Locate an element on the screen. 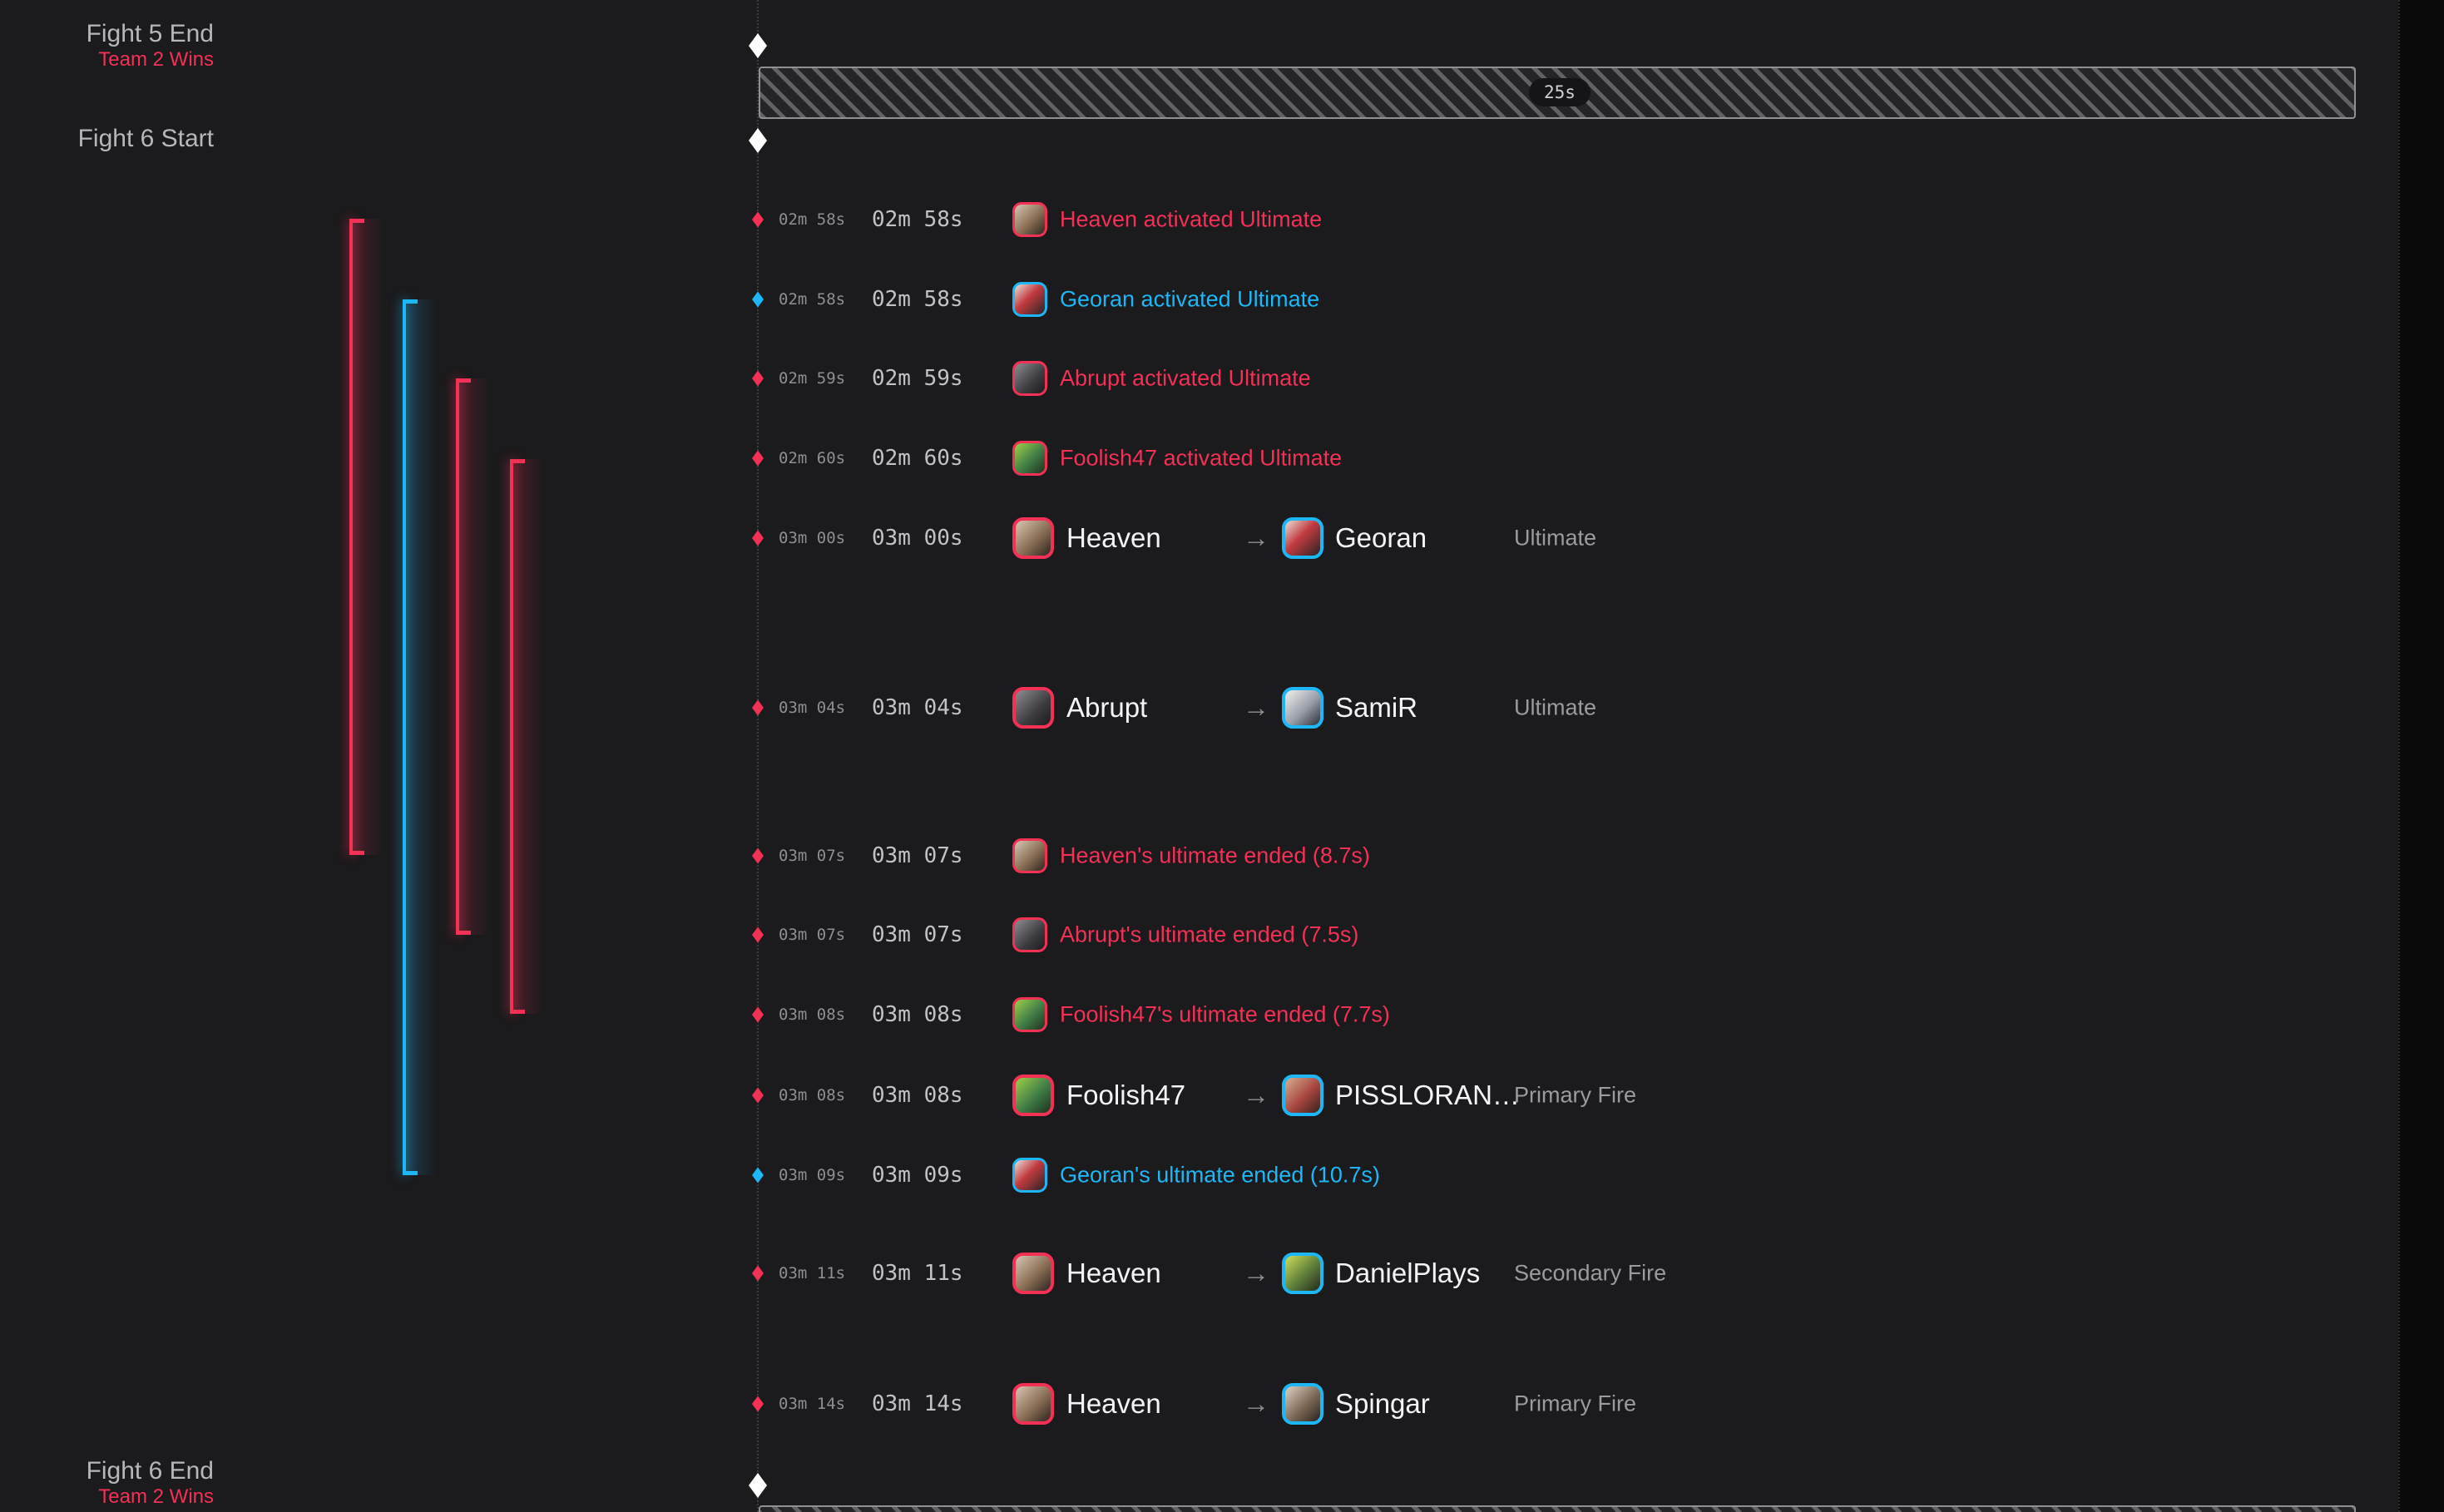 Image resolution: width=2444 pixels, height=1512 pixels. event-time-small: 03m 04s is located at coordinates (812, 708).